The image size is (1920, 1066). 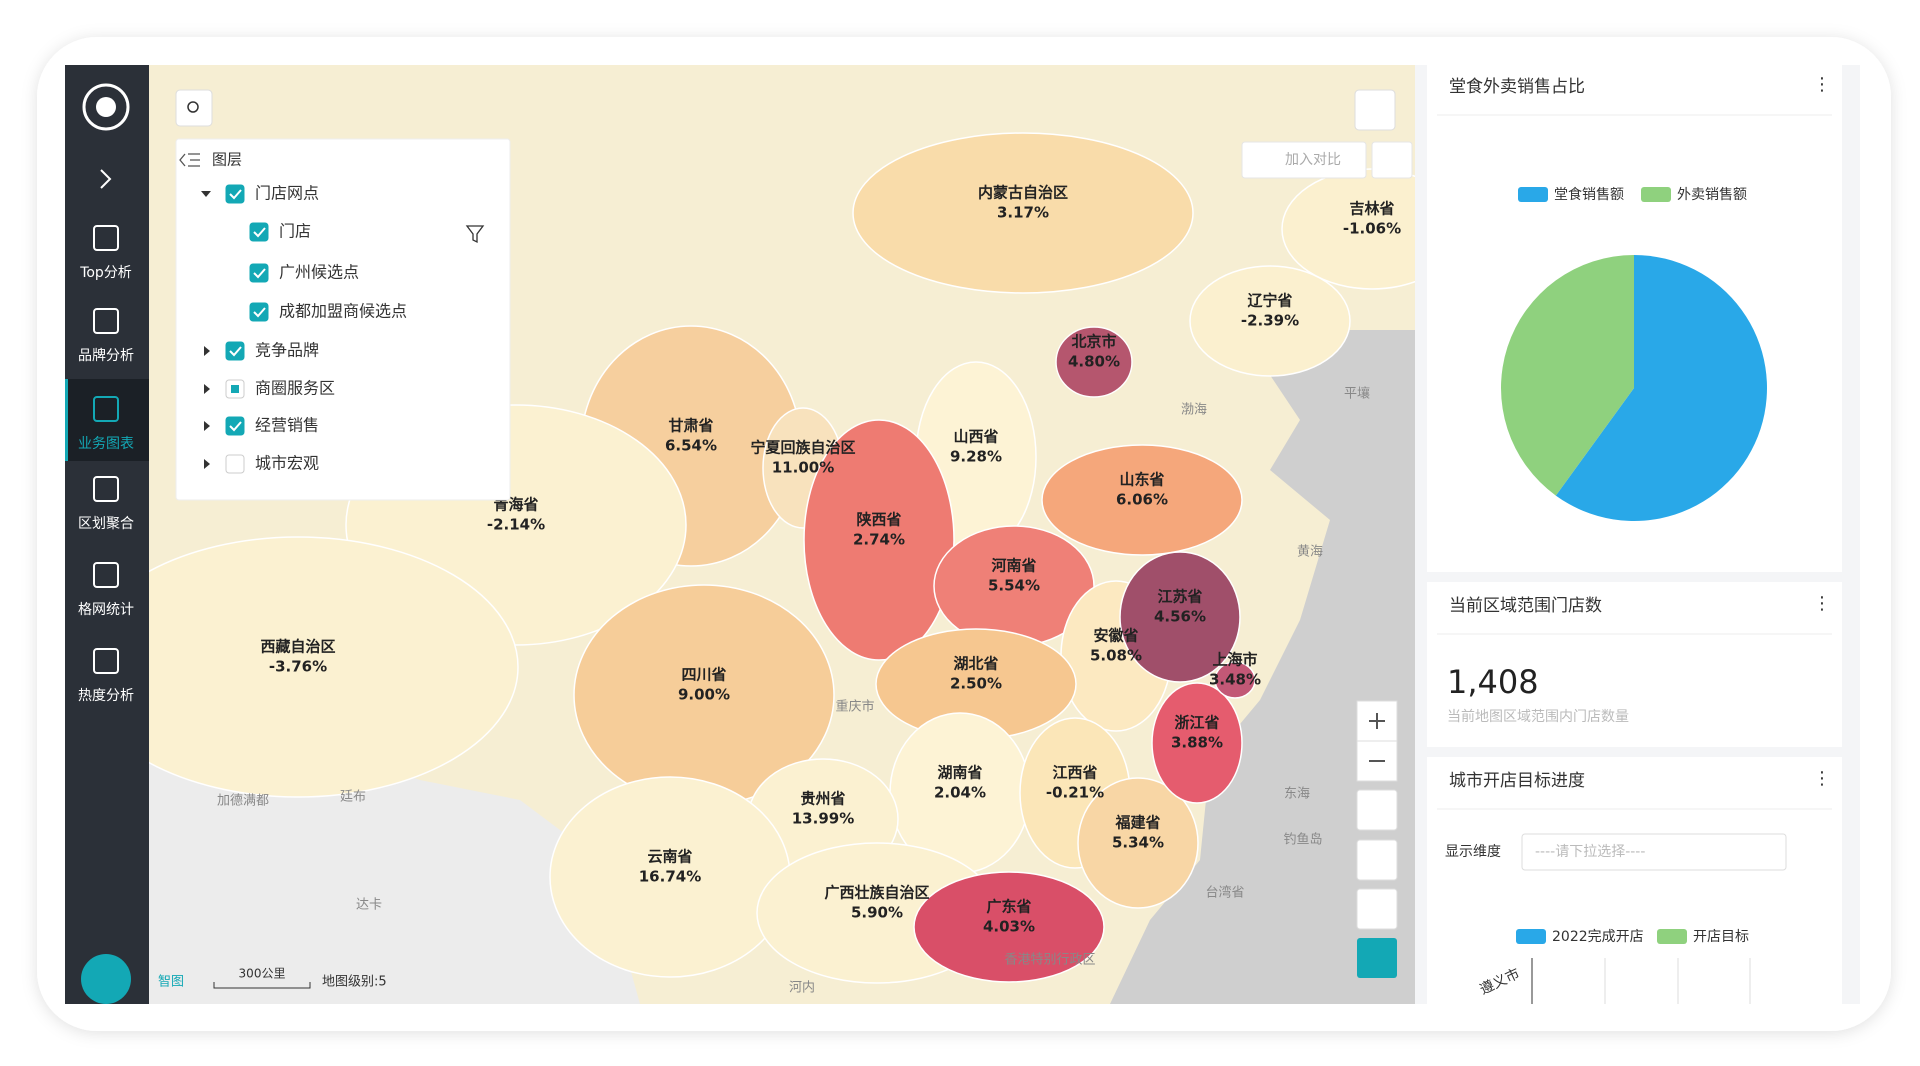 I want to click on province-name: 辽宁省, so click(x=1269, y=301).